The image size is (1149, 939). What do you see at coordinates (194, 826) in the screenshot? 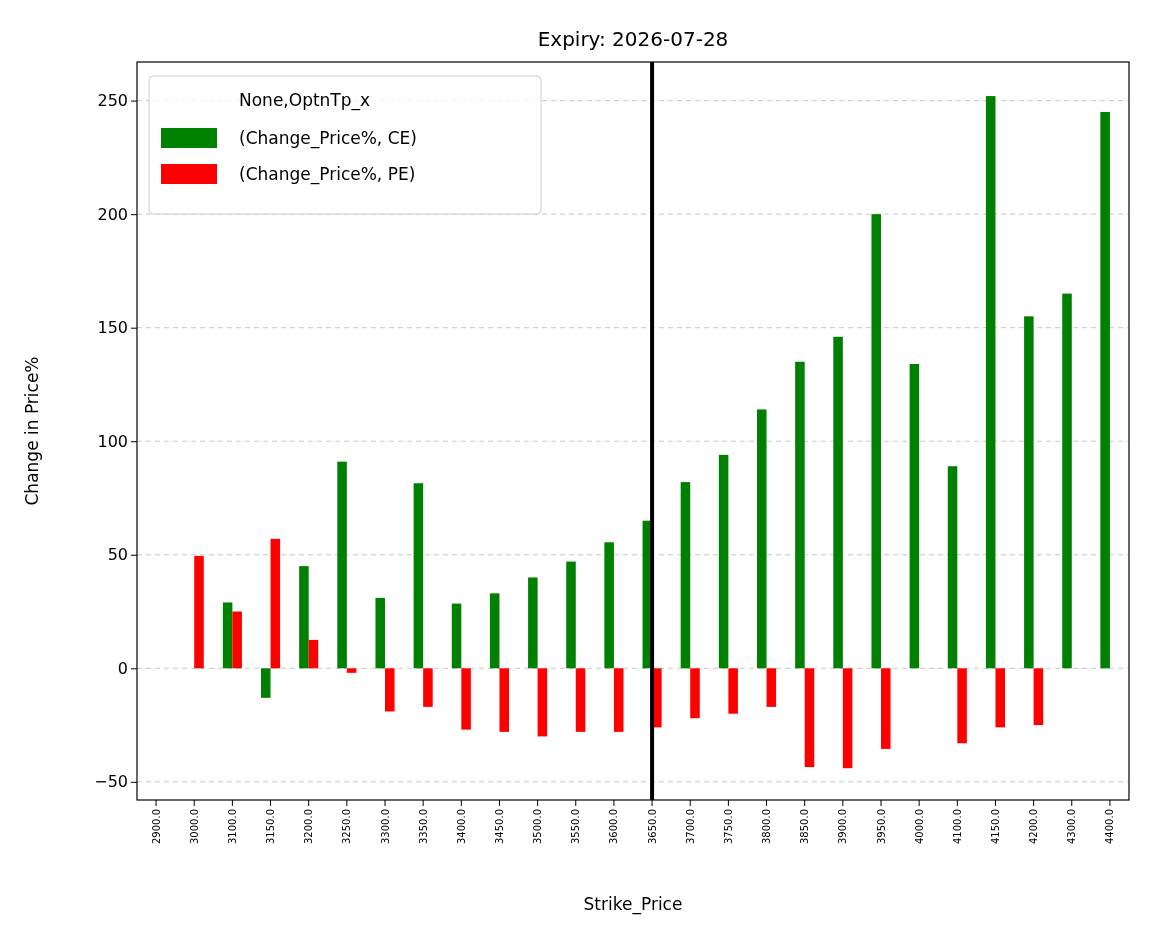
I see `x-tick-label: 3000.0` at bounding box center [194, 826].